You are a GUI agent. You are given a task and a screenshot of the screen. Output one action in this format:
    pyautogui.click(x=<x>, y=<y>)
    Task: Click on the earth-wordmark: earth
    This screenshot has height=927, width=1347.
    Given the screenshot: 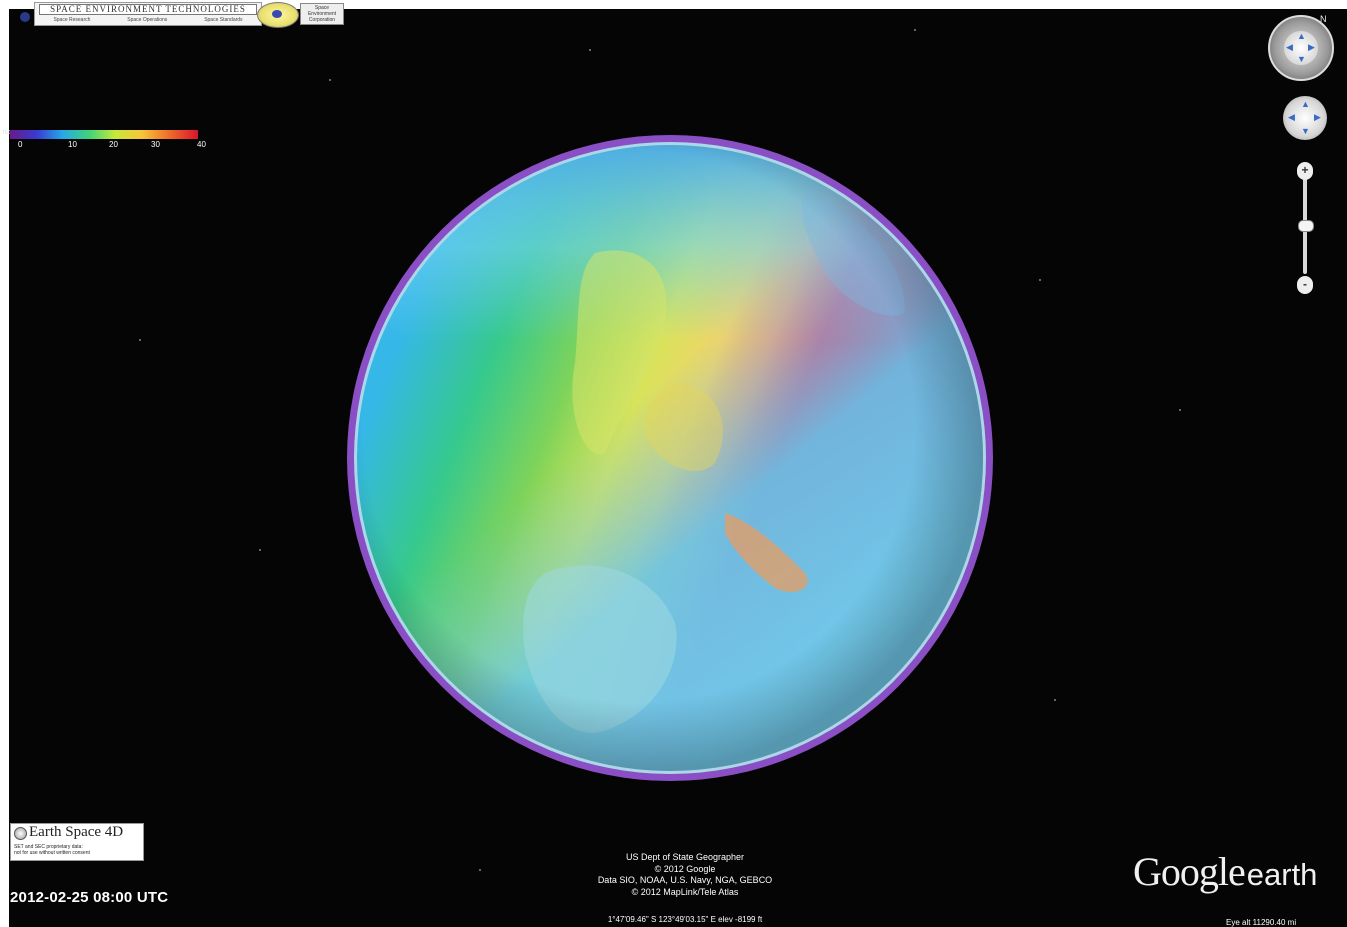 What is the action you would take?
    pyautogui.click(x=1282, y=874)
    